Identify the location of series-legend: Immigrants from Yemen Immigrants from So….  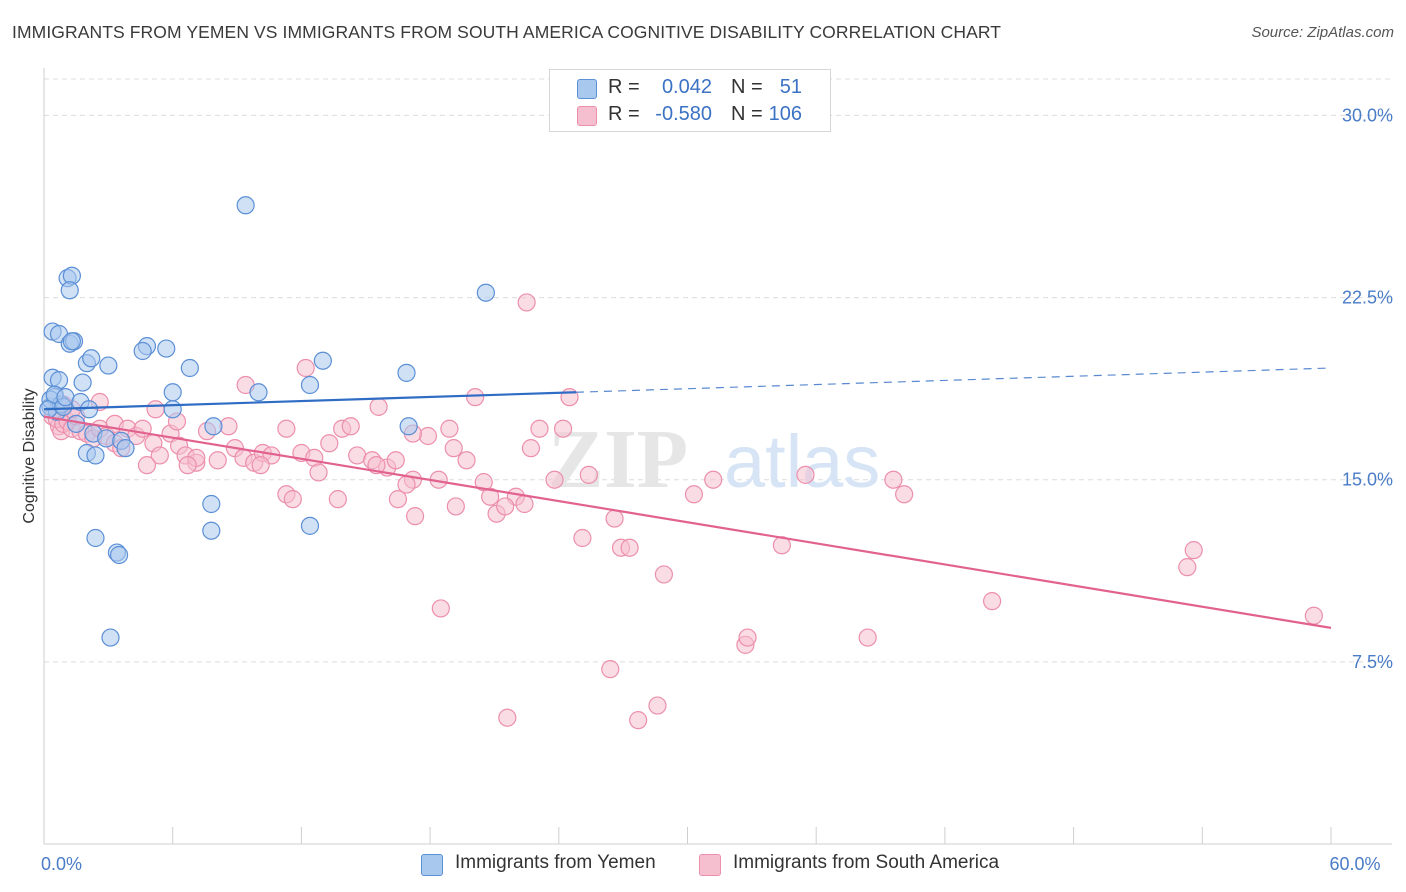
(703, 865).